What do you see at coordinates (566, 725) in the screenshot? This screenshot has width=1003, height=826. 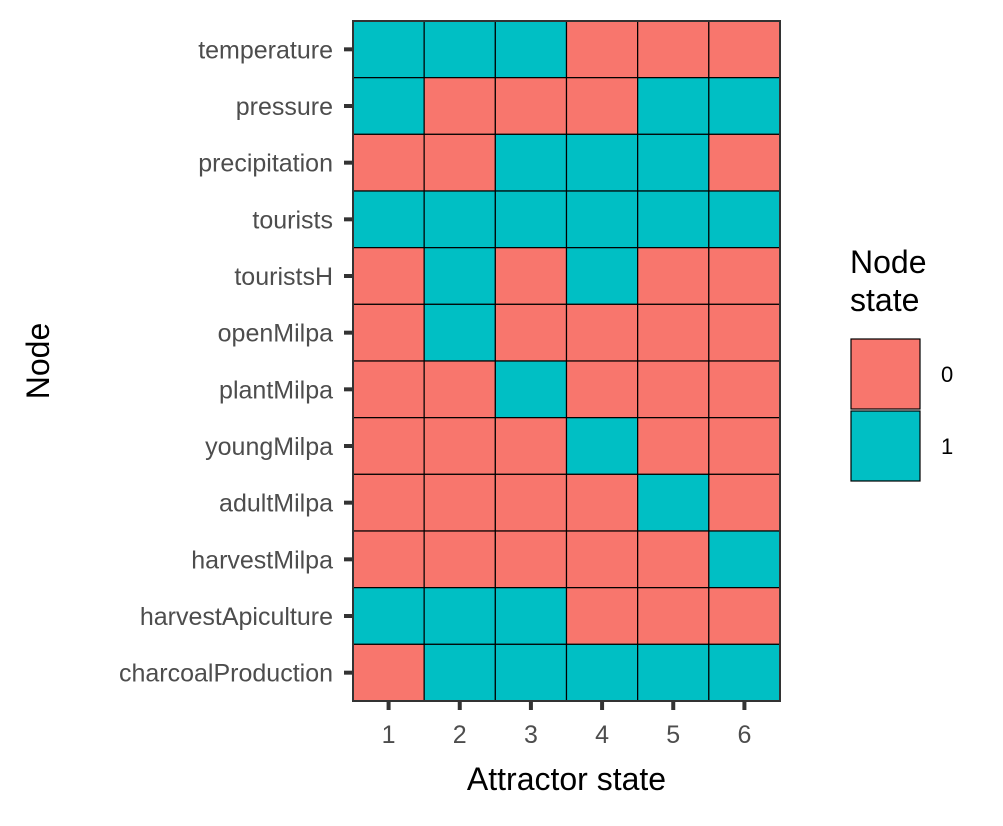 I see `x-axis: 1 2 3 4 5 6` at bounding box center [566, 725].